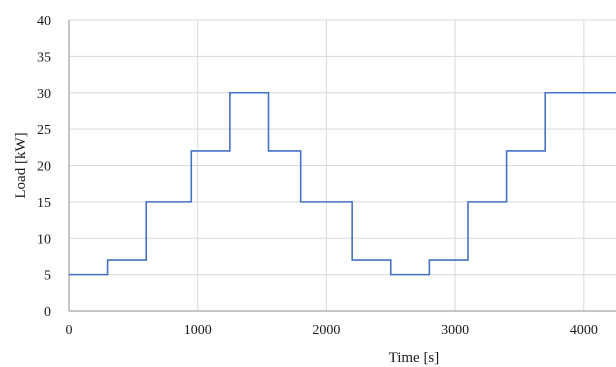  Describe the element at coordinates (44, 94) in the screenshot. I see `y-tick-label: 30` at that location.